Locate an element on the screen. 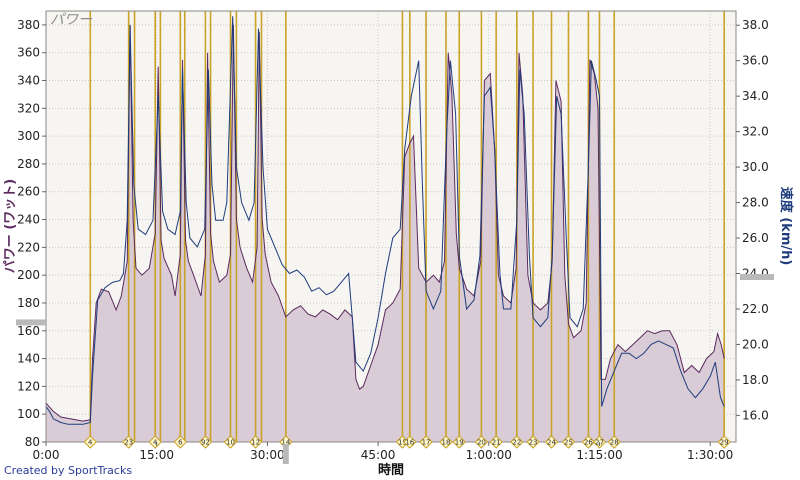  lap-marker-label: 24 is located at coordinates (551, 443).